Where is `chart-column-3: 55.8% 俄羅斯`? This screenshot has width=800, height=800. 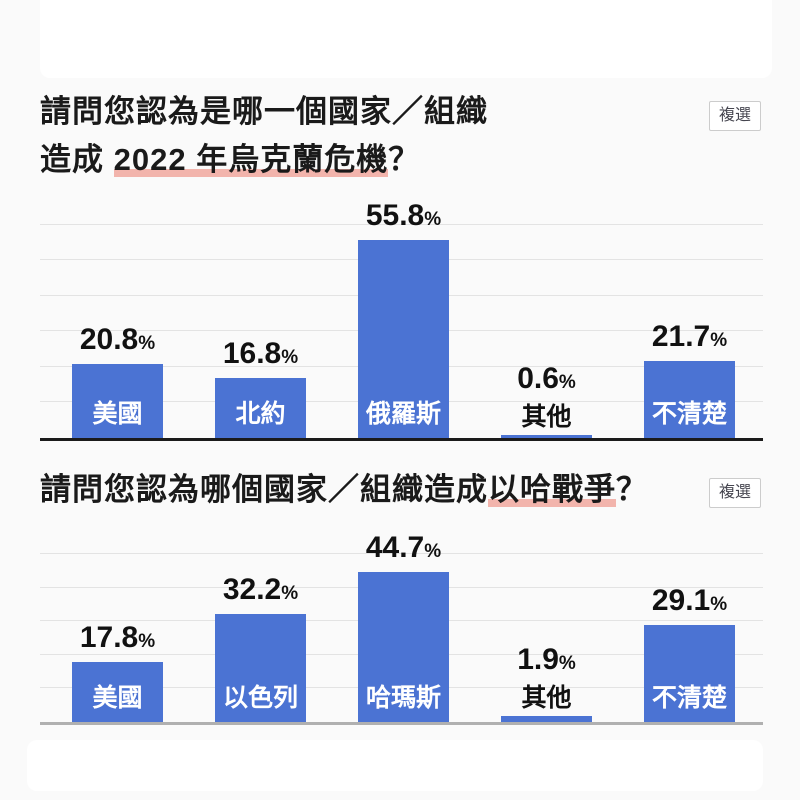 chart-column-3: 55.8% 俄羅斯 is located at coordinates (403, 319).